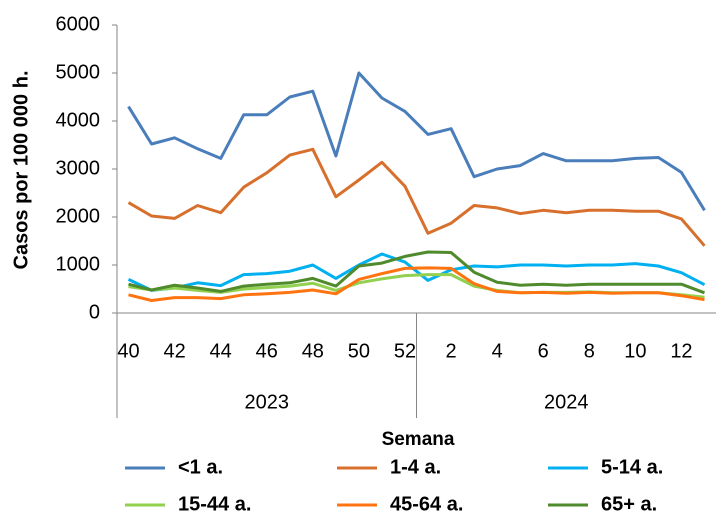 The height and width of the screenshot is (518, 716). What do you see at coordinates (426, 504) in the screenshot?
I see `legend-label: 45-64 a.` at bounding box center [426, 504].